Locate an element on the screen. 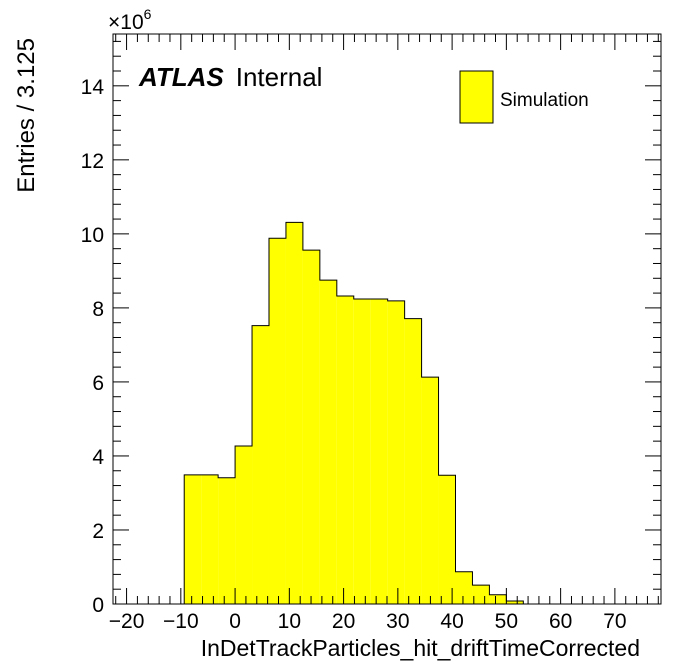 Image resolution: width=696 pixels, height=672 pixels. y-tick-label: 4 is located at coordinates (98, 457).